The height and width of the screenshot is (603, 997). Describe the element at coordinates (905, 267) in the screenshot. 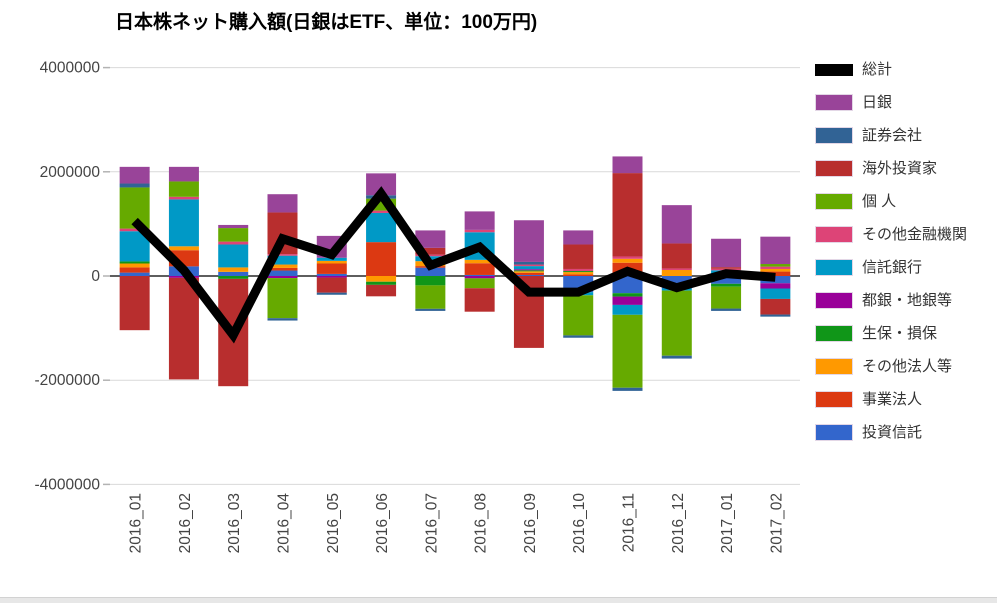

I see `legend-item: 信託銀行` at that location.